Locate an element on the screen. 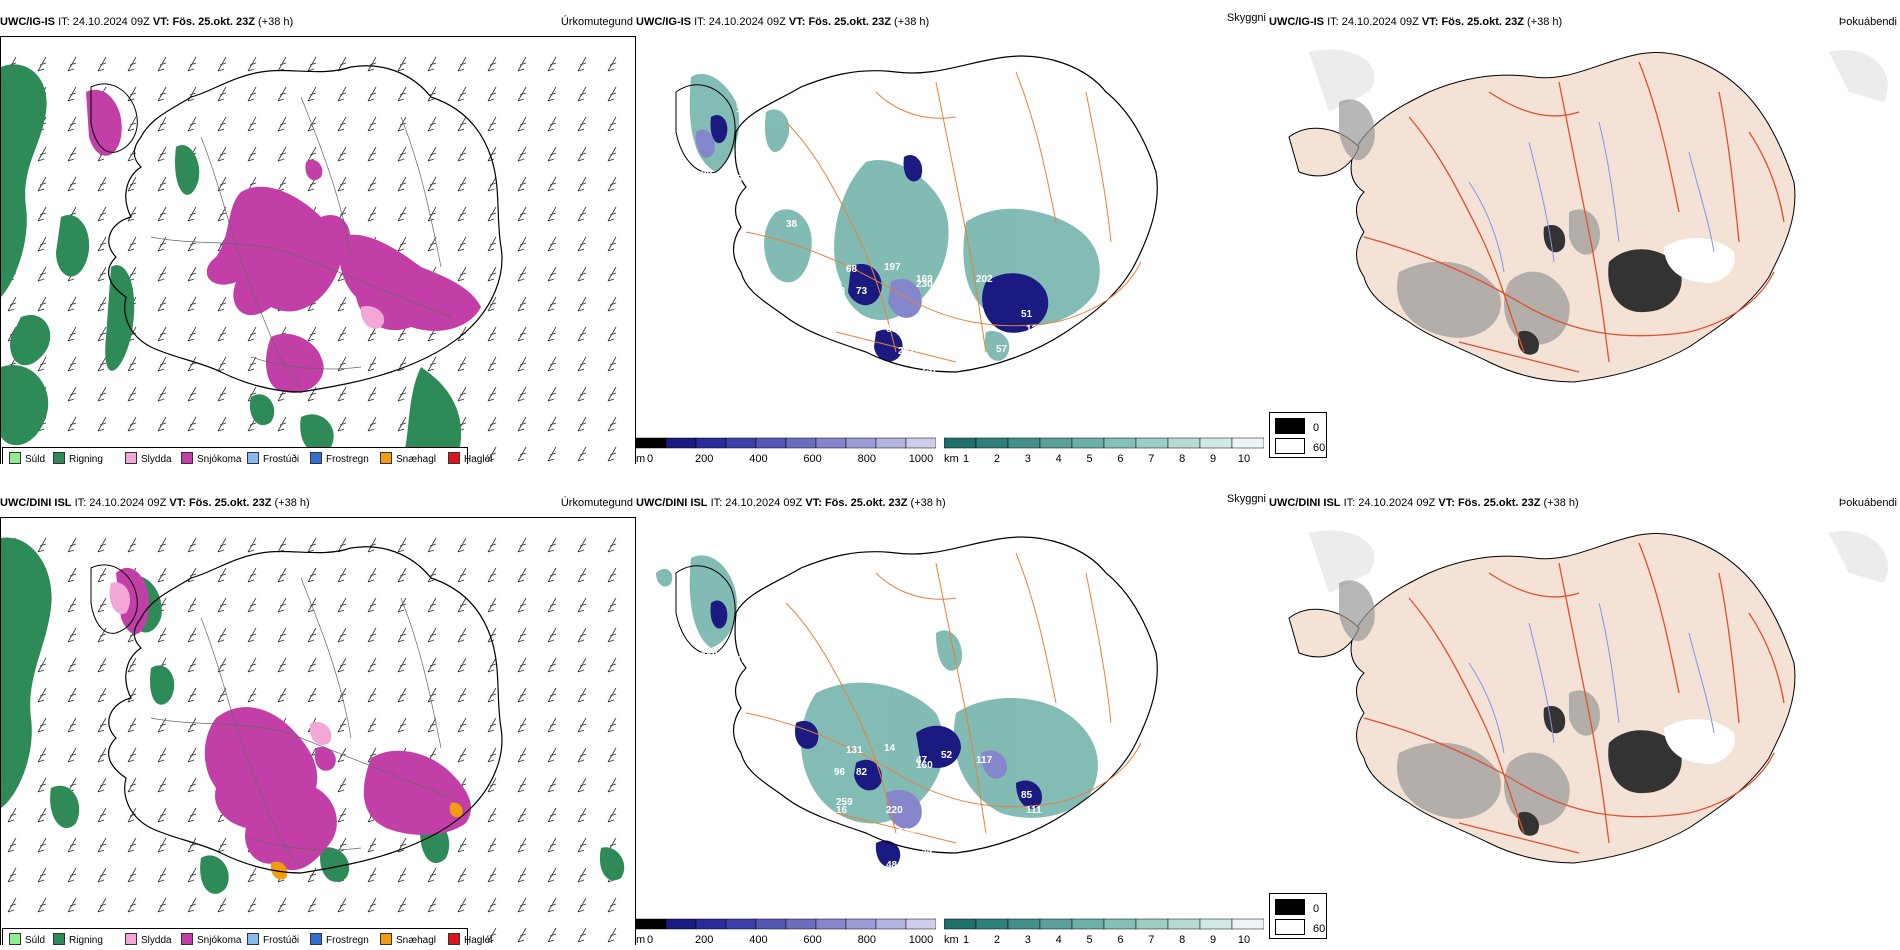 This screenshot has height=950, width=1900. precip-legend-swatch is located at coordinates (316, 939).